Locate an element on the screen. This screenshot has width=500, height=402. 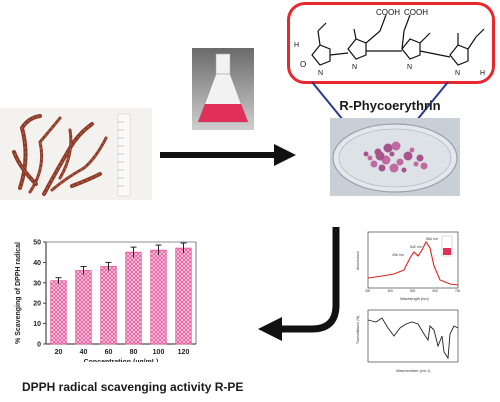
uv-xtick-label: 600 is located at coordinates (436, 291).